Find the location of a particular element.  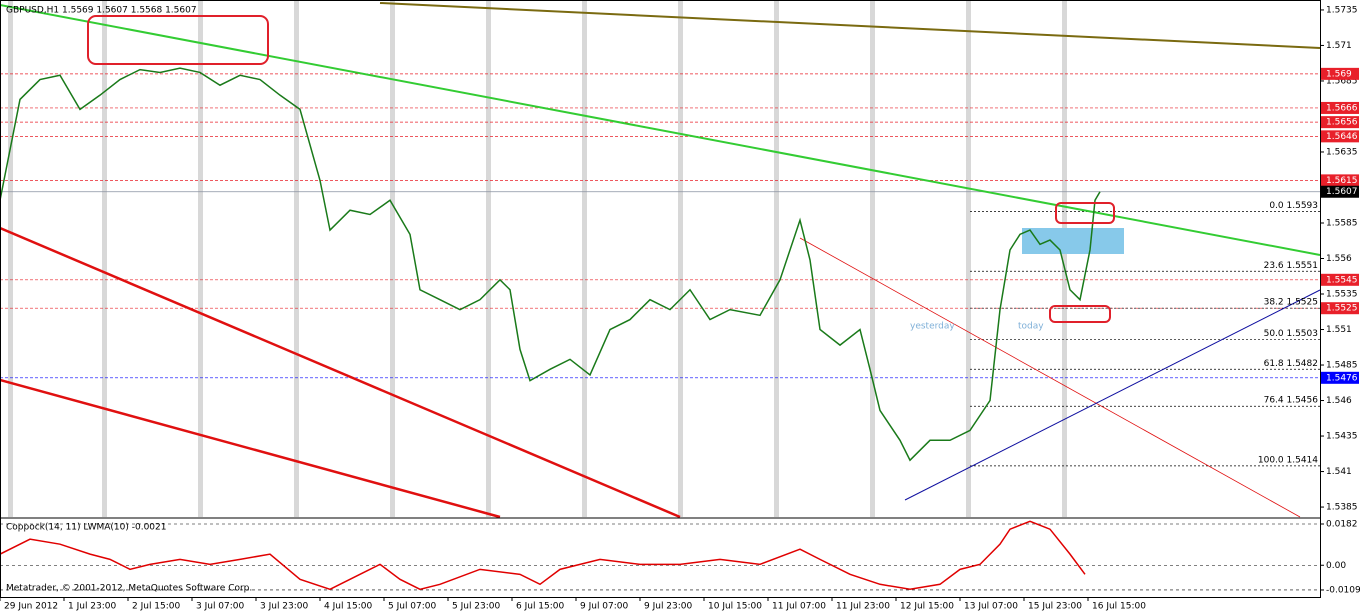

y-tick-label: 1.5585 is located at coordinates (1342, 223).